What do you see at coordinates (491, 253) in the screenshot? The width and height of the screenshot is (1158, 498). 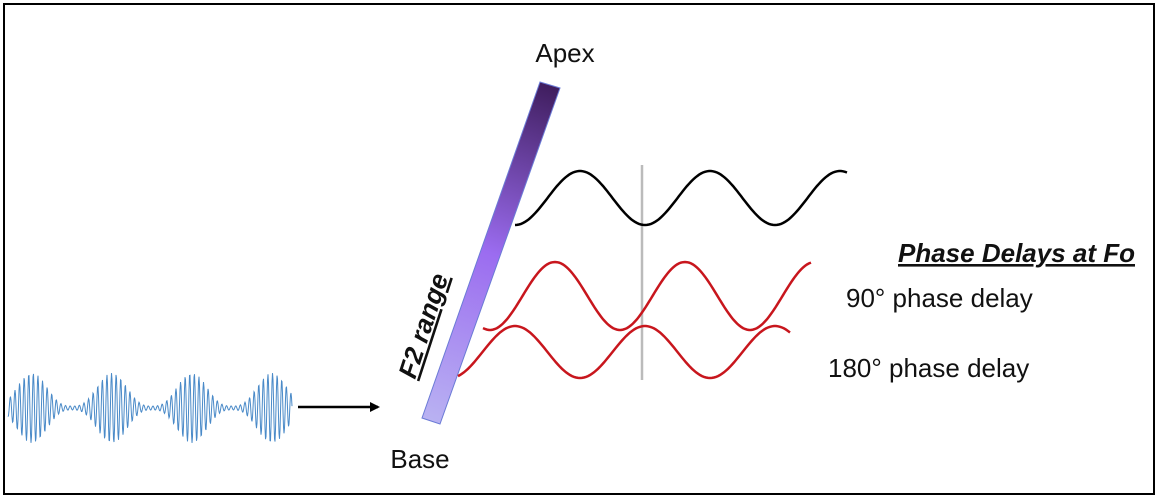 I see `basilar-membrane` at bounding box center [491, 253].